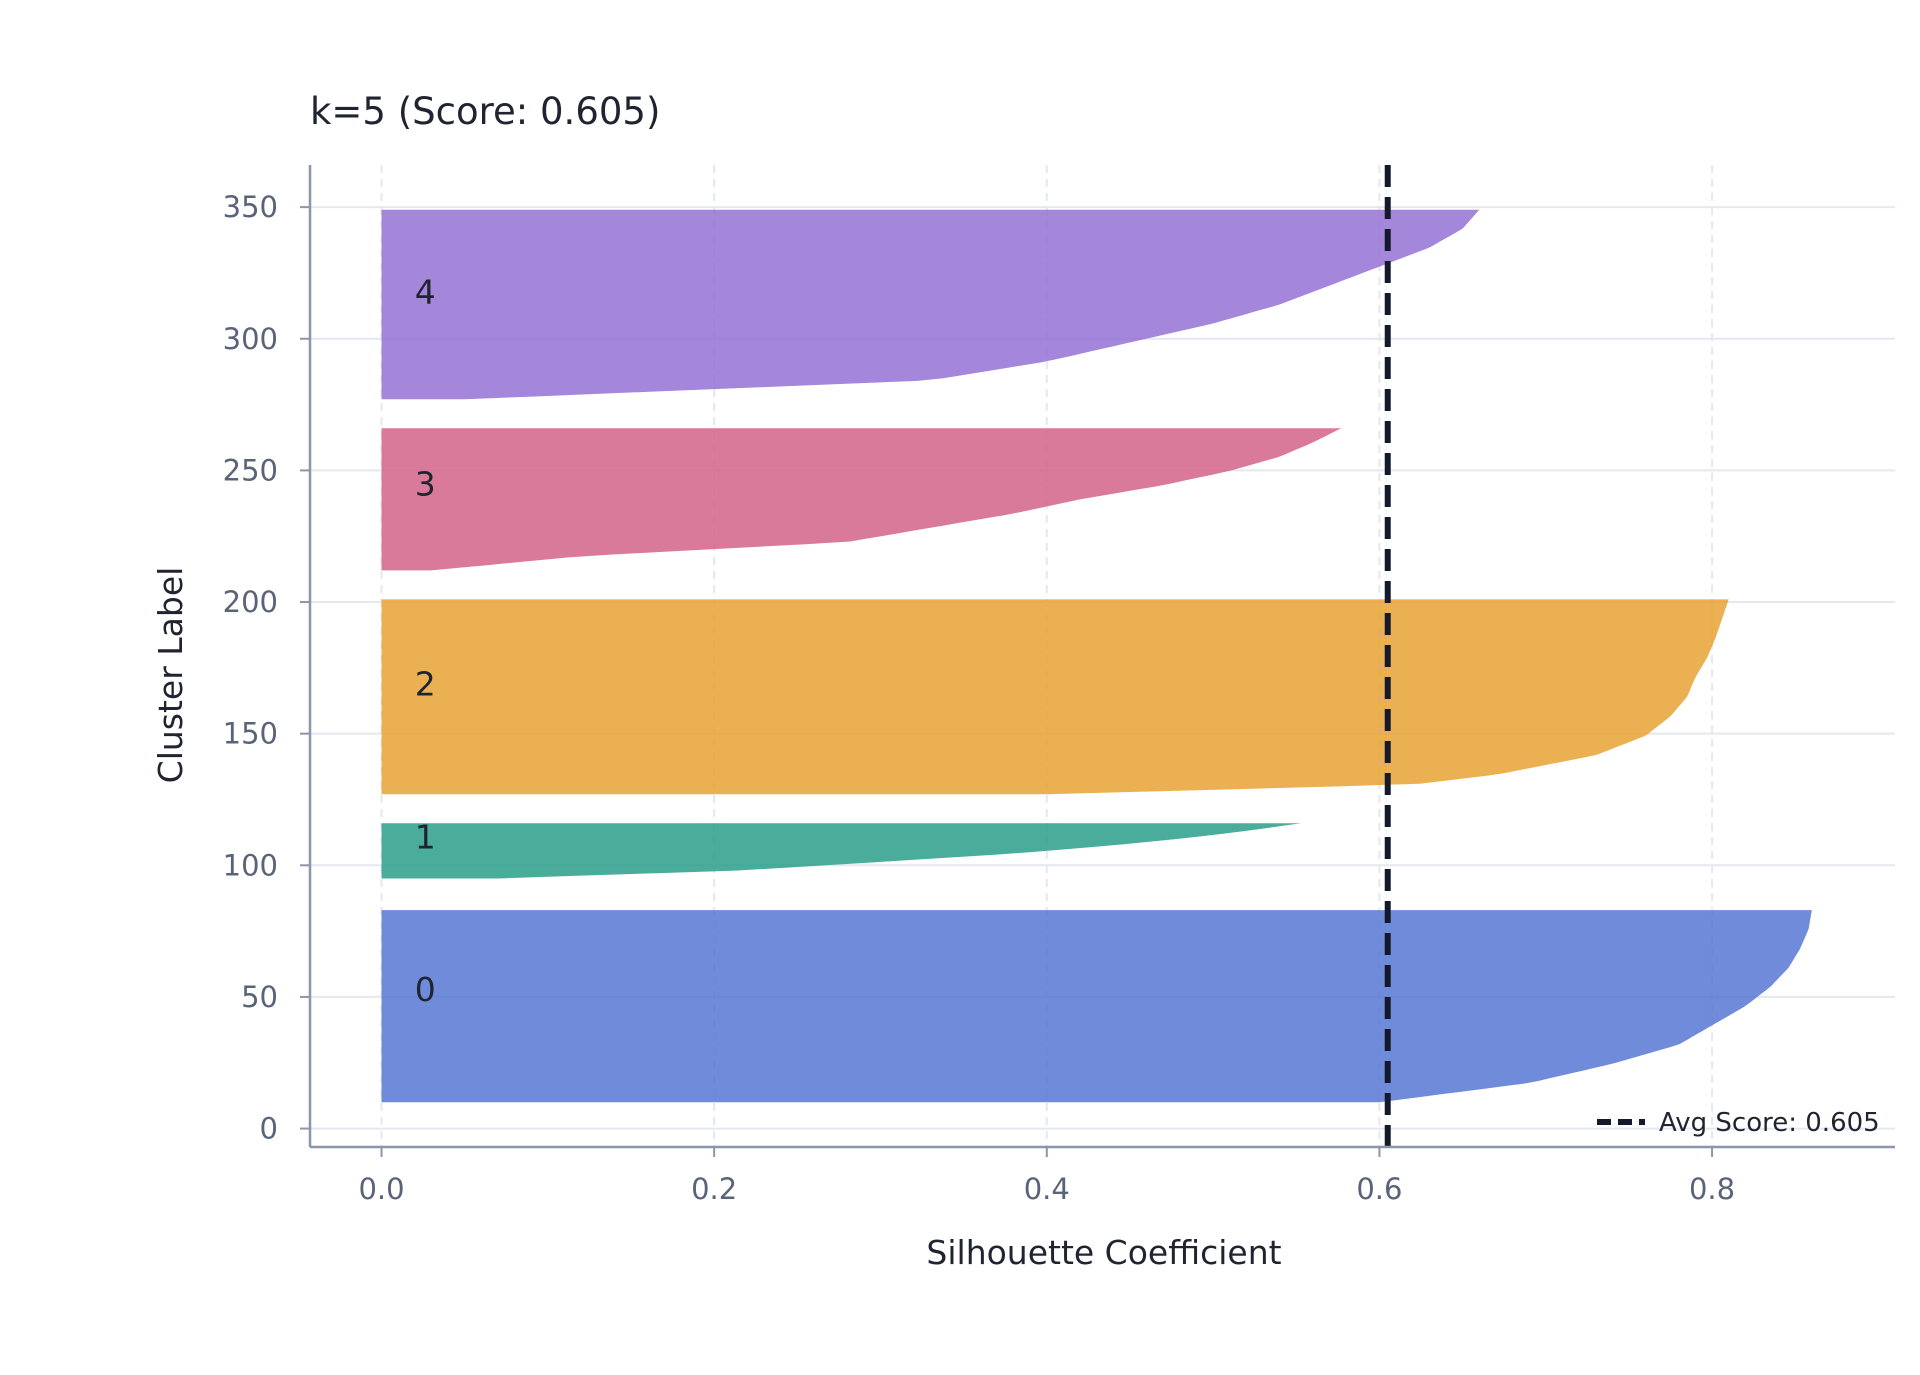 This screenshot has width=1920, height=1375. I want to click on chart-title: k=5 (Score: 0.605), so click(485, 111).